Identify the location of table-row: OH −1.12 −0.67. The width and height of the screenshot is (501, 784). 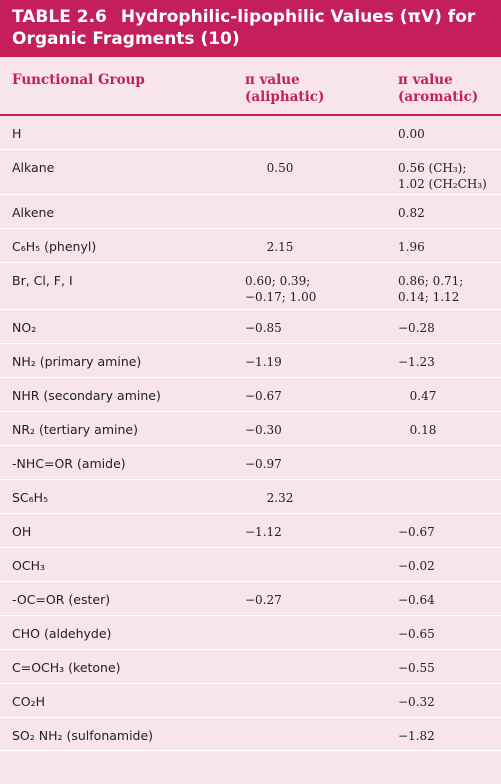
(250, 531).